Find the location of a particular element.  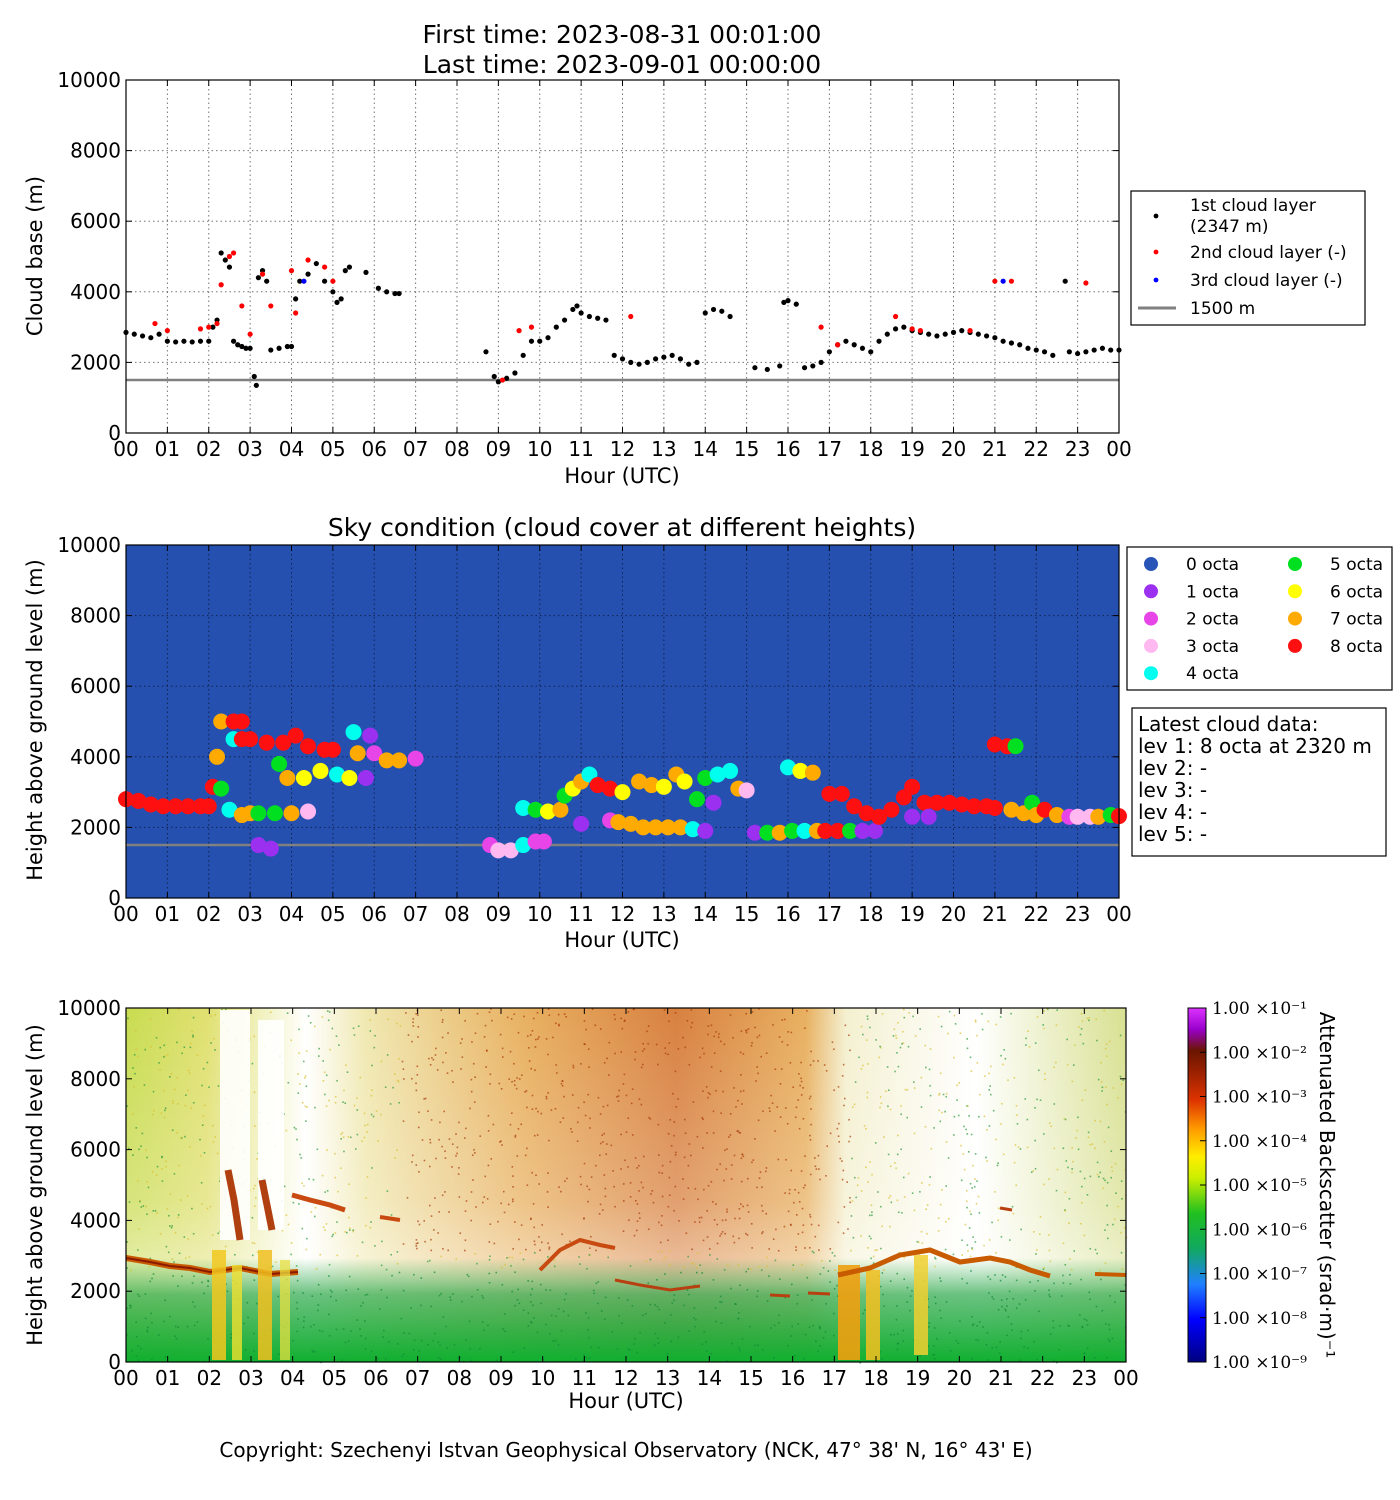

y-tick-label: 0 is located at coordinates (114, 433).